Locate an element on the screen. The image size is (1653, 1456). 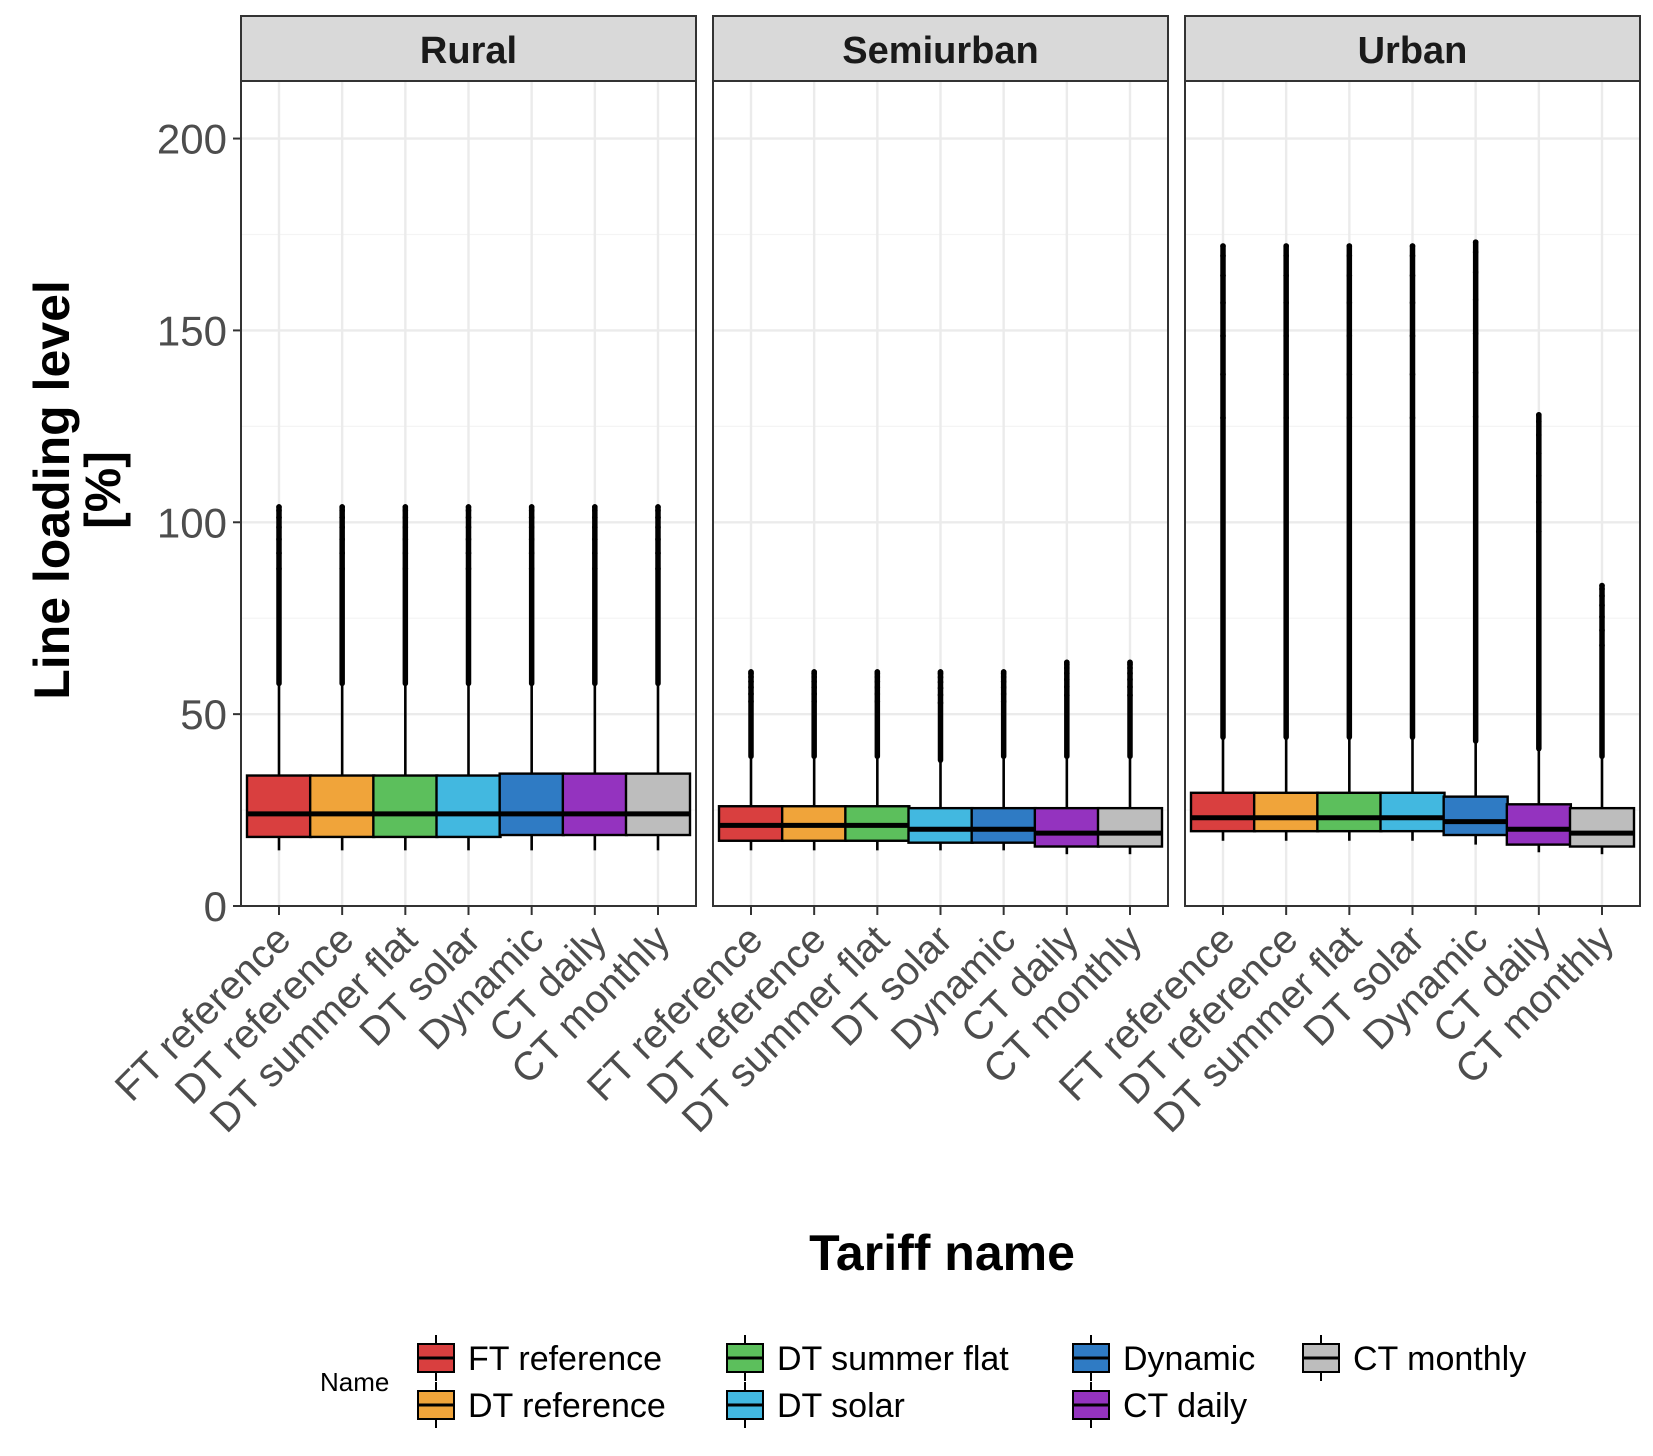
box-urban-dt-solar is located at coordinates (1412, 542).